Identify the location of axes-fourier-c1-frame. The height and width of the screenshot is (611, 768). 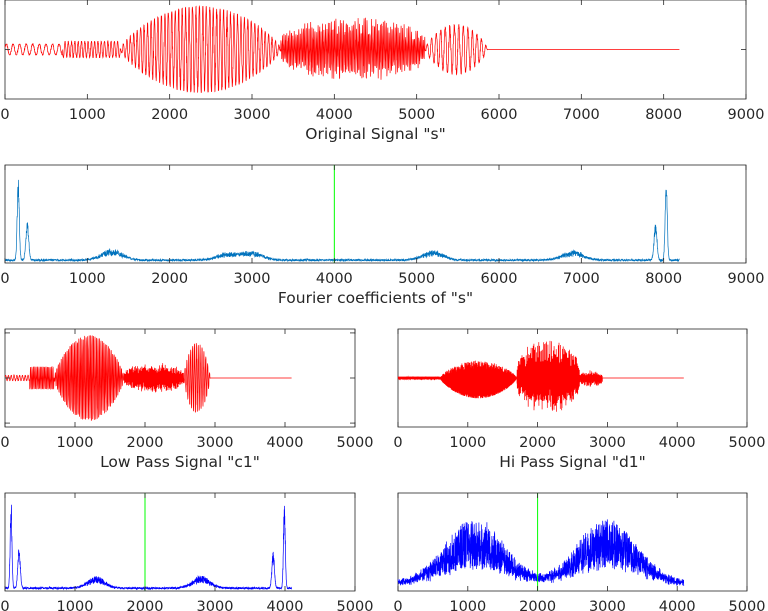
(180, 542).